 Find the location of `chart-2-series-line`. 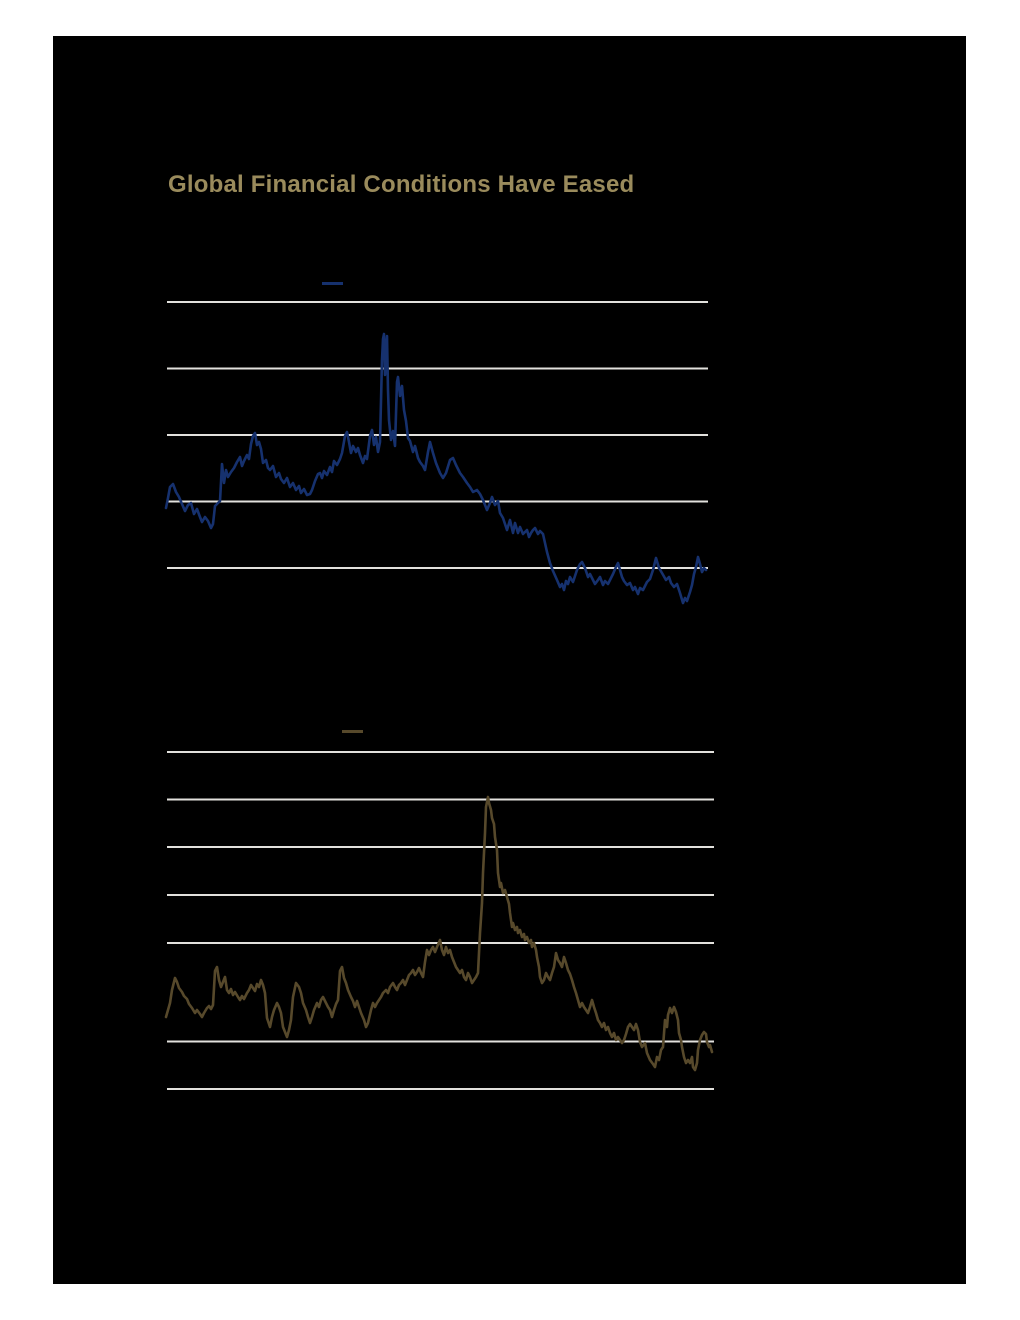

chart-2-series-line is located at coordinates (439, 933).